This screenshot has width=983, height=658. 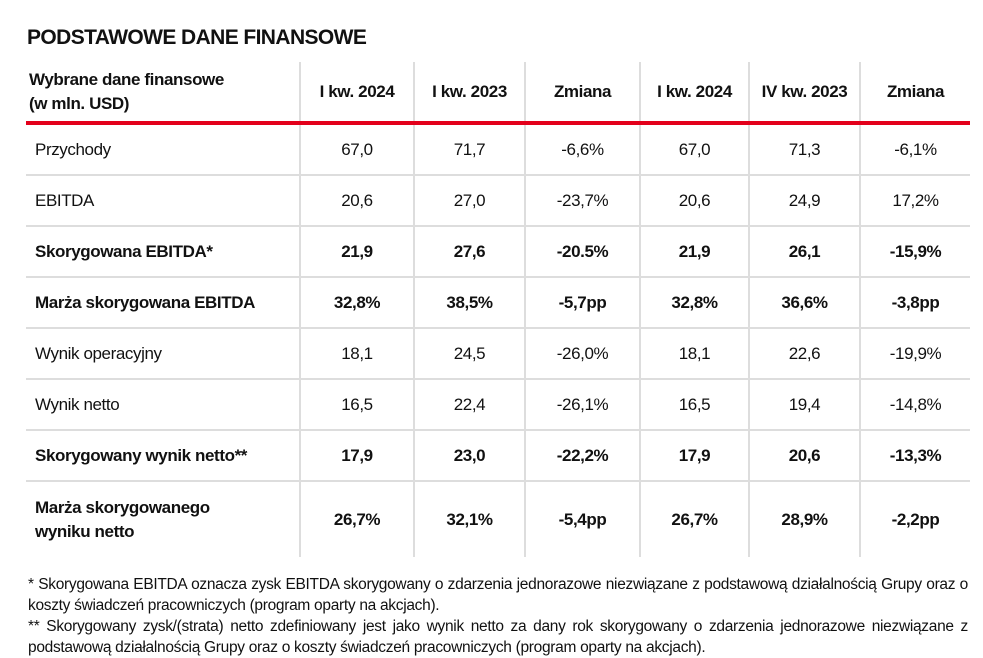 What do you see at coordinates (914, 149) in the screenshot?
I see `cell-value: -6,1%` at bounding box center [914, 149].